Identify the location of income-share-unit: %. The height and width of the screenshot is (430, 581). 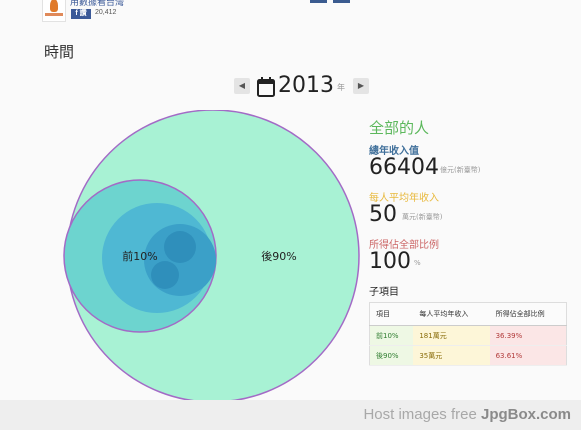
(417, 263).